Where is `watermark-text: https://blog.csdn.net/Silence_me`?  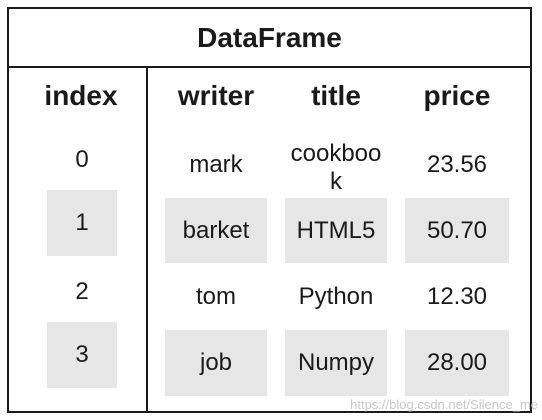 watermark-text: https://blog.csdn.net/Silence_me is located at coordinates (444, 404).